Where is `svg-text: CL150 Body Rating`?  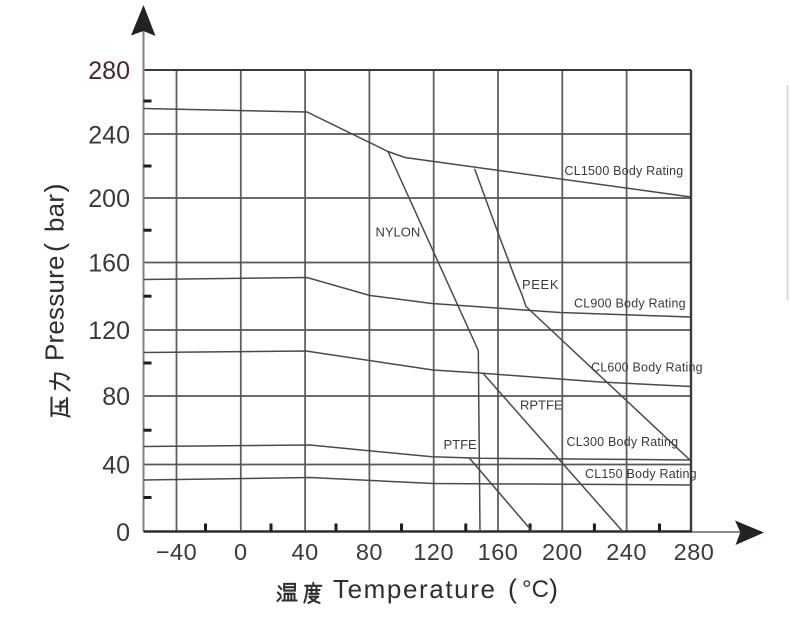
svg-text: CL150 Body Rating is located at coordinates (641, 474).